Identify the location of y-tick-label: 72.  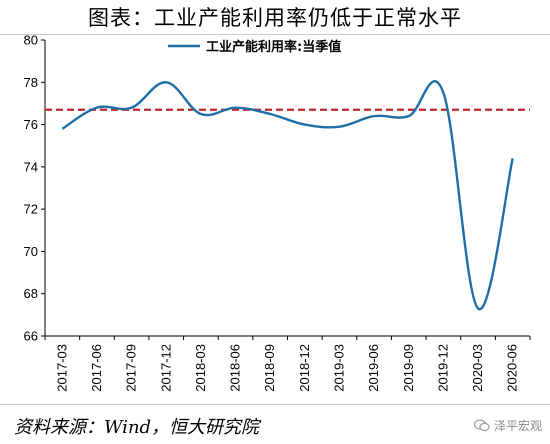
(31, 209).